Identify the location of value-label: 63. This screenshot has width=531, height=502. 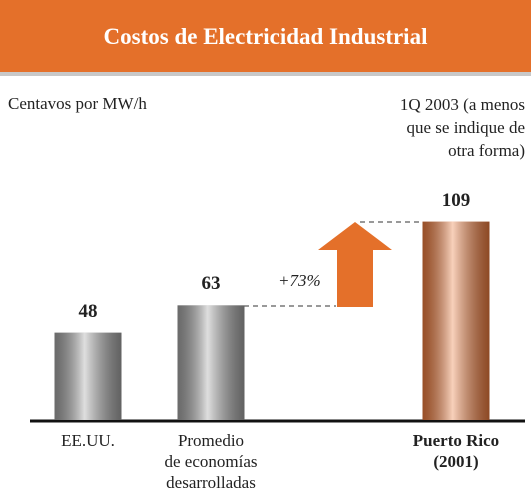
(211, 284).